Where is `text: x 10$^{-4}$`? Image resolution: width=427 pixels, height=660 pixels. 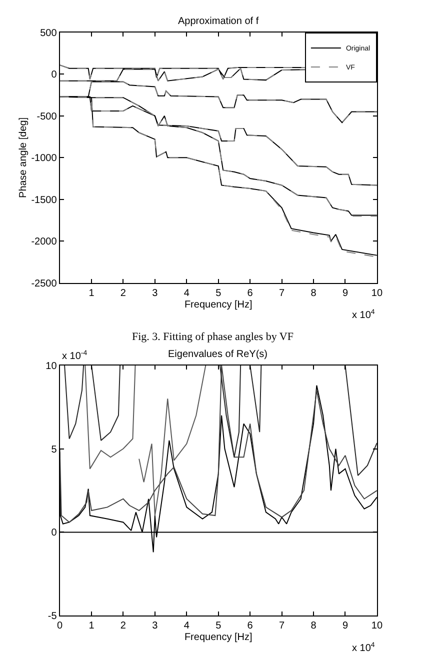
text: x 10$^{-4}$ is located at coordinates (75, 356).